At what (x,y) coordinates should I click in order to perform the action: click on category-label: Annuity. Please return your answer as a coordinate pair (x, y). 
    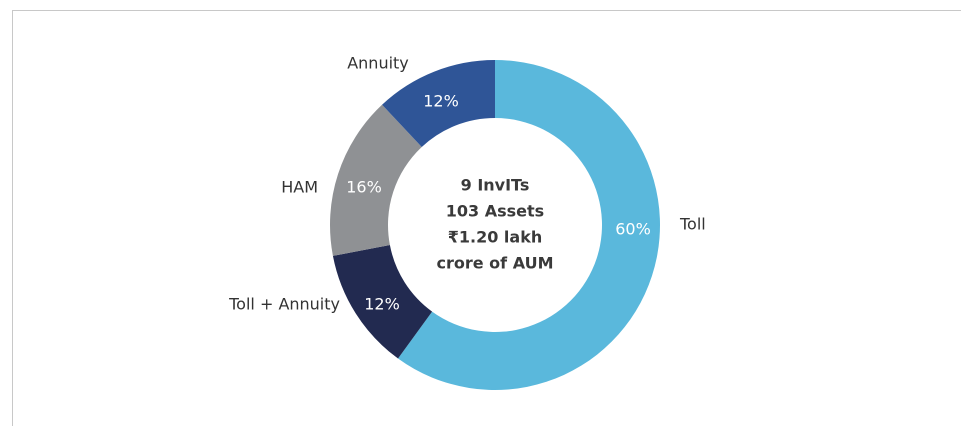
    Looking at the image, I should click on (378, 63).